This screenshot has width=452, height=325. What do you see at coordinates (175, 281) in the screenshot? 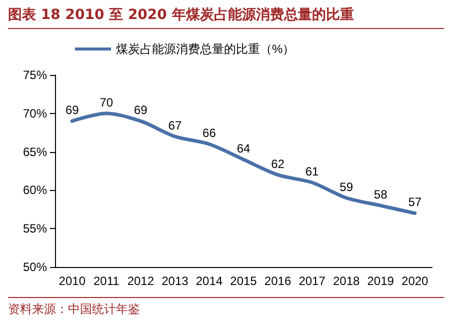
I see `x-tick-label: 2013` at bounding box center [175, 281].